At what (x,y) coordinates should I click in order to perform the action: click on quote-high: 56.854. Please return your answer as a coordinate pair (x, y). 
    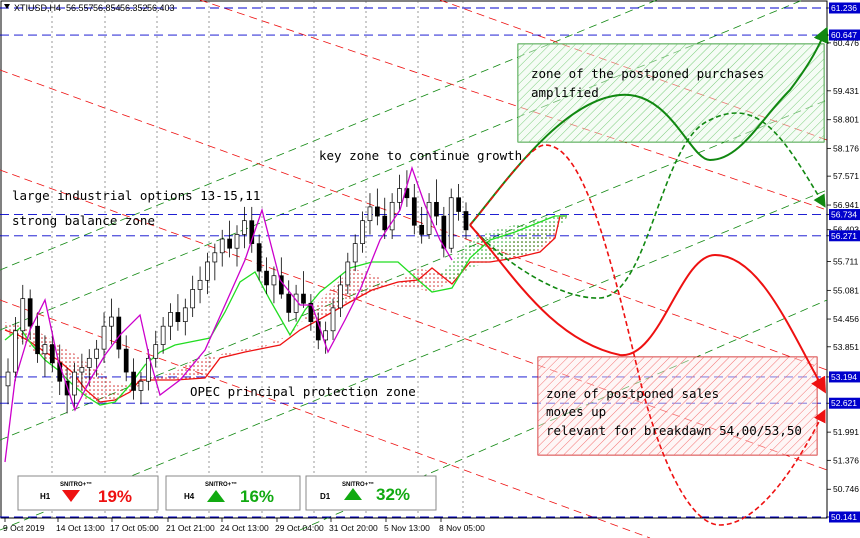
    Looking at the image, I should click on (107, 8).